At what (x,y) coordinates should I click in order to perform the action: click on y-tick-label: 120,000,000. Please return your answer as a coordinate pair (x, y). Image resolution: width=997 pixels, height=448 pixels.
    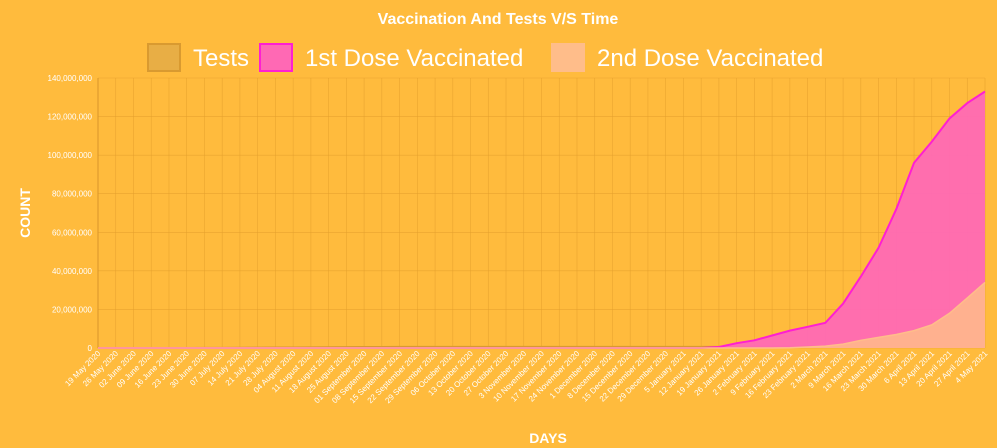
    Looking at the image, I should click on (70, 117).